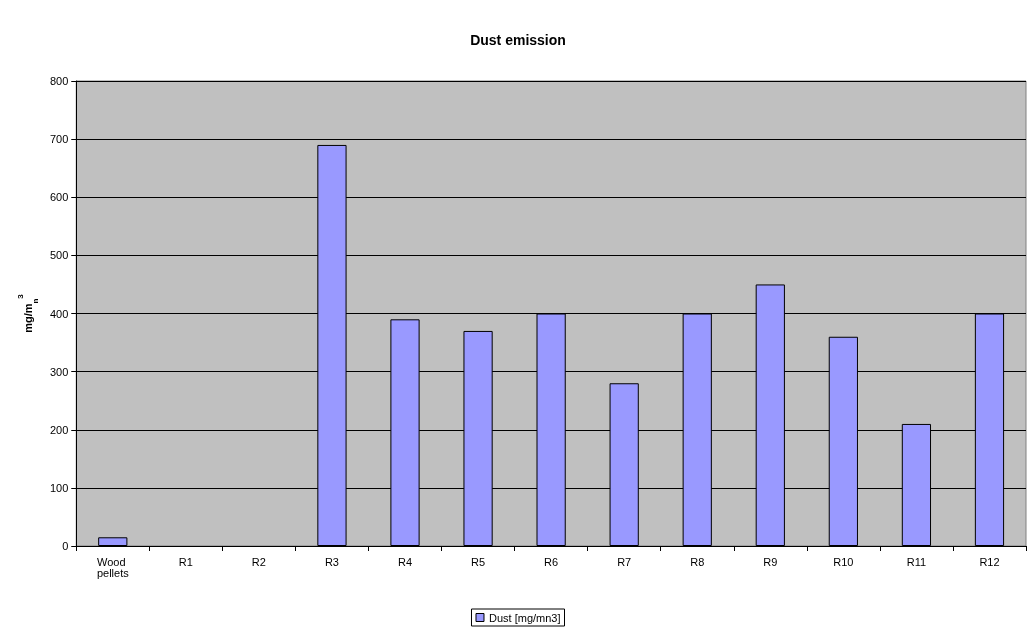  I want to click on y-tick-label: 500, so click(59, 255).